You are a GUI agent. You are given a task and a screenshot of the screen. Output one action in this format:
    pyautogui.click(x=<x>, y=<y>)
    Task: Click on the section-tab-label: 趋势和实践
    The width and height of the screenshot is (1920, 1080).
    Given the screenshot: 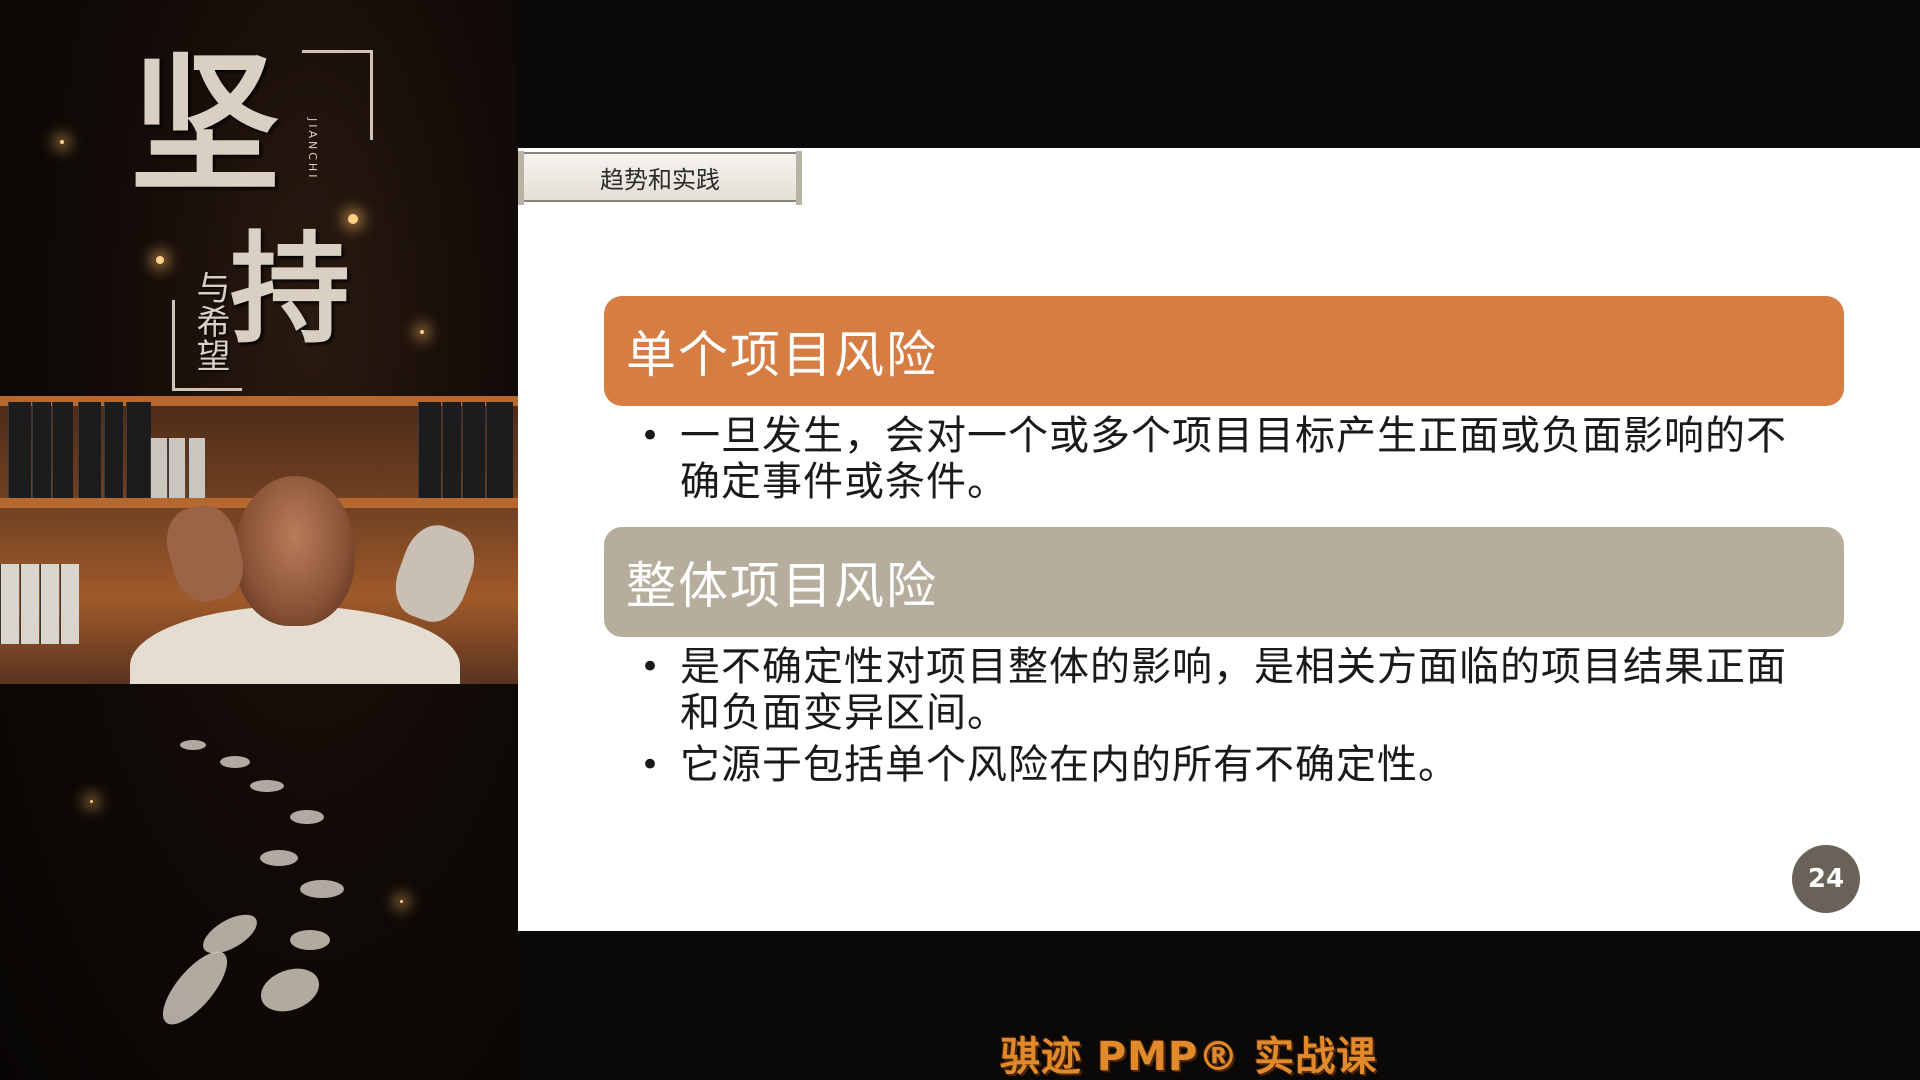 What is the action you would take?
    pyautogui.click(x=660, y=179)
    